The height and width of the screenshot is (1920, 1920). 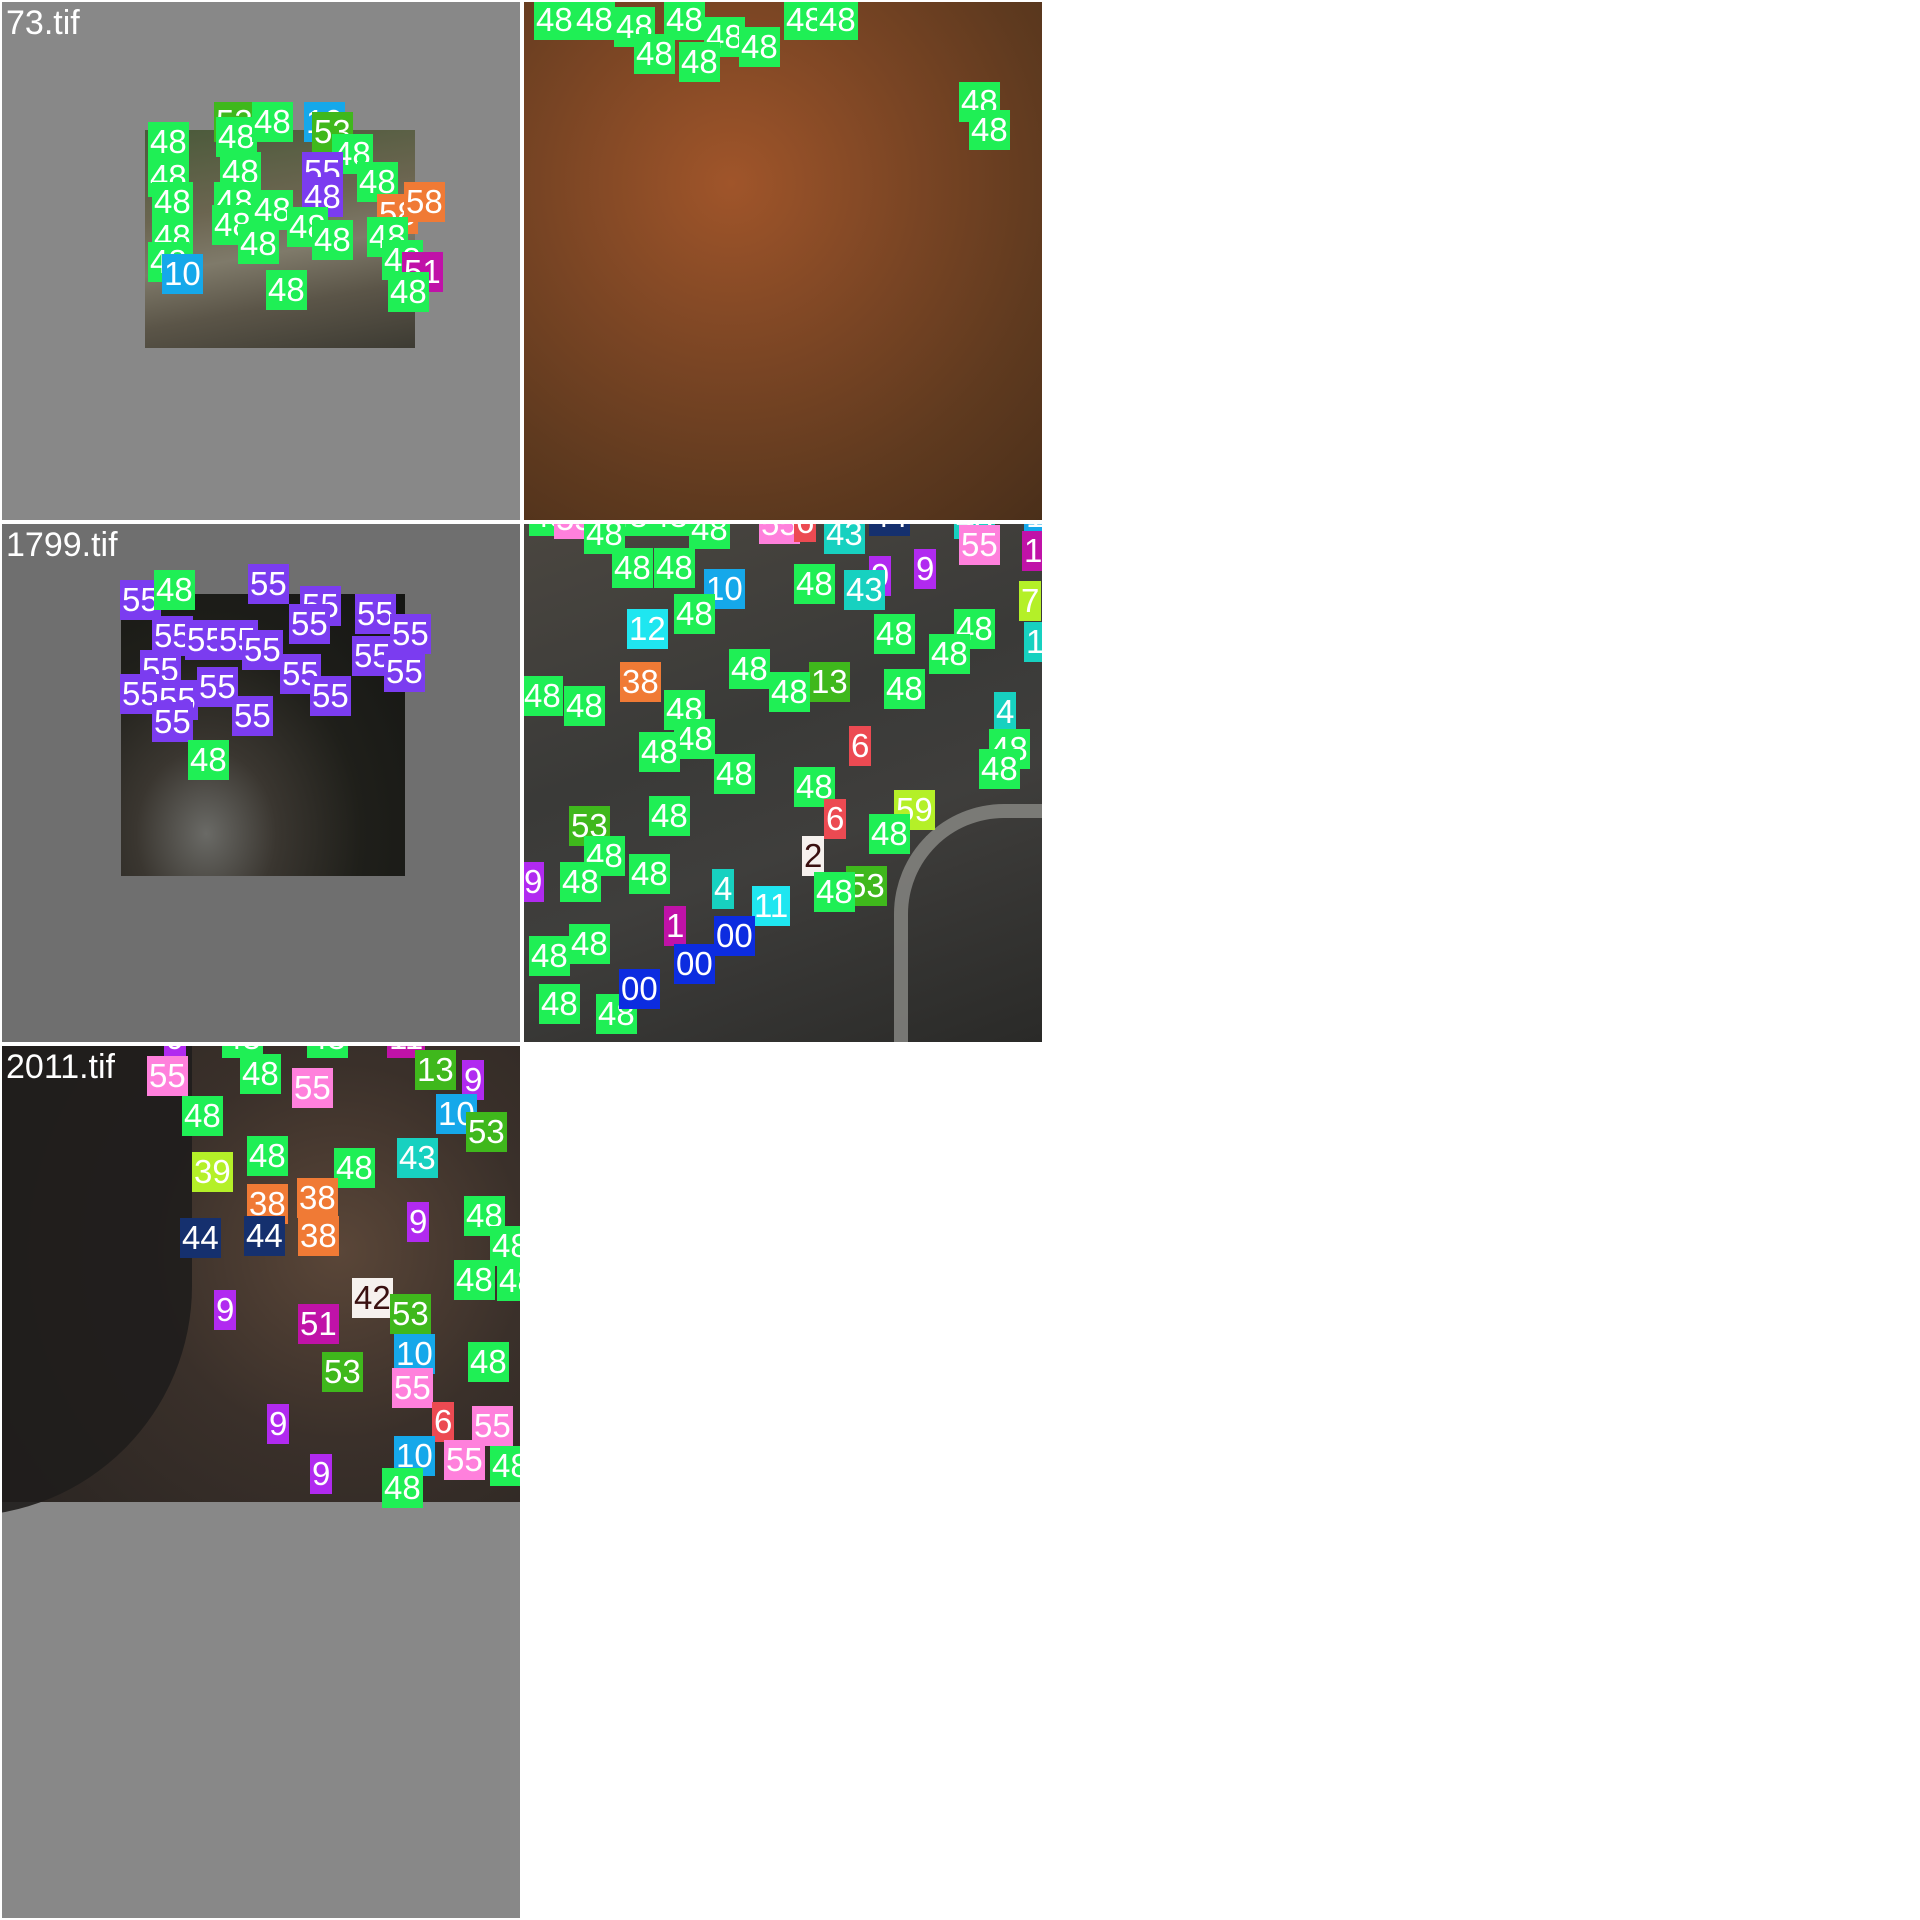 I want to click on detection-label: 51, so click(x=318, y=1324).